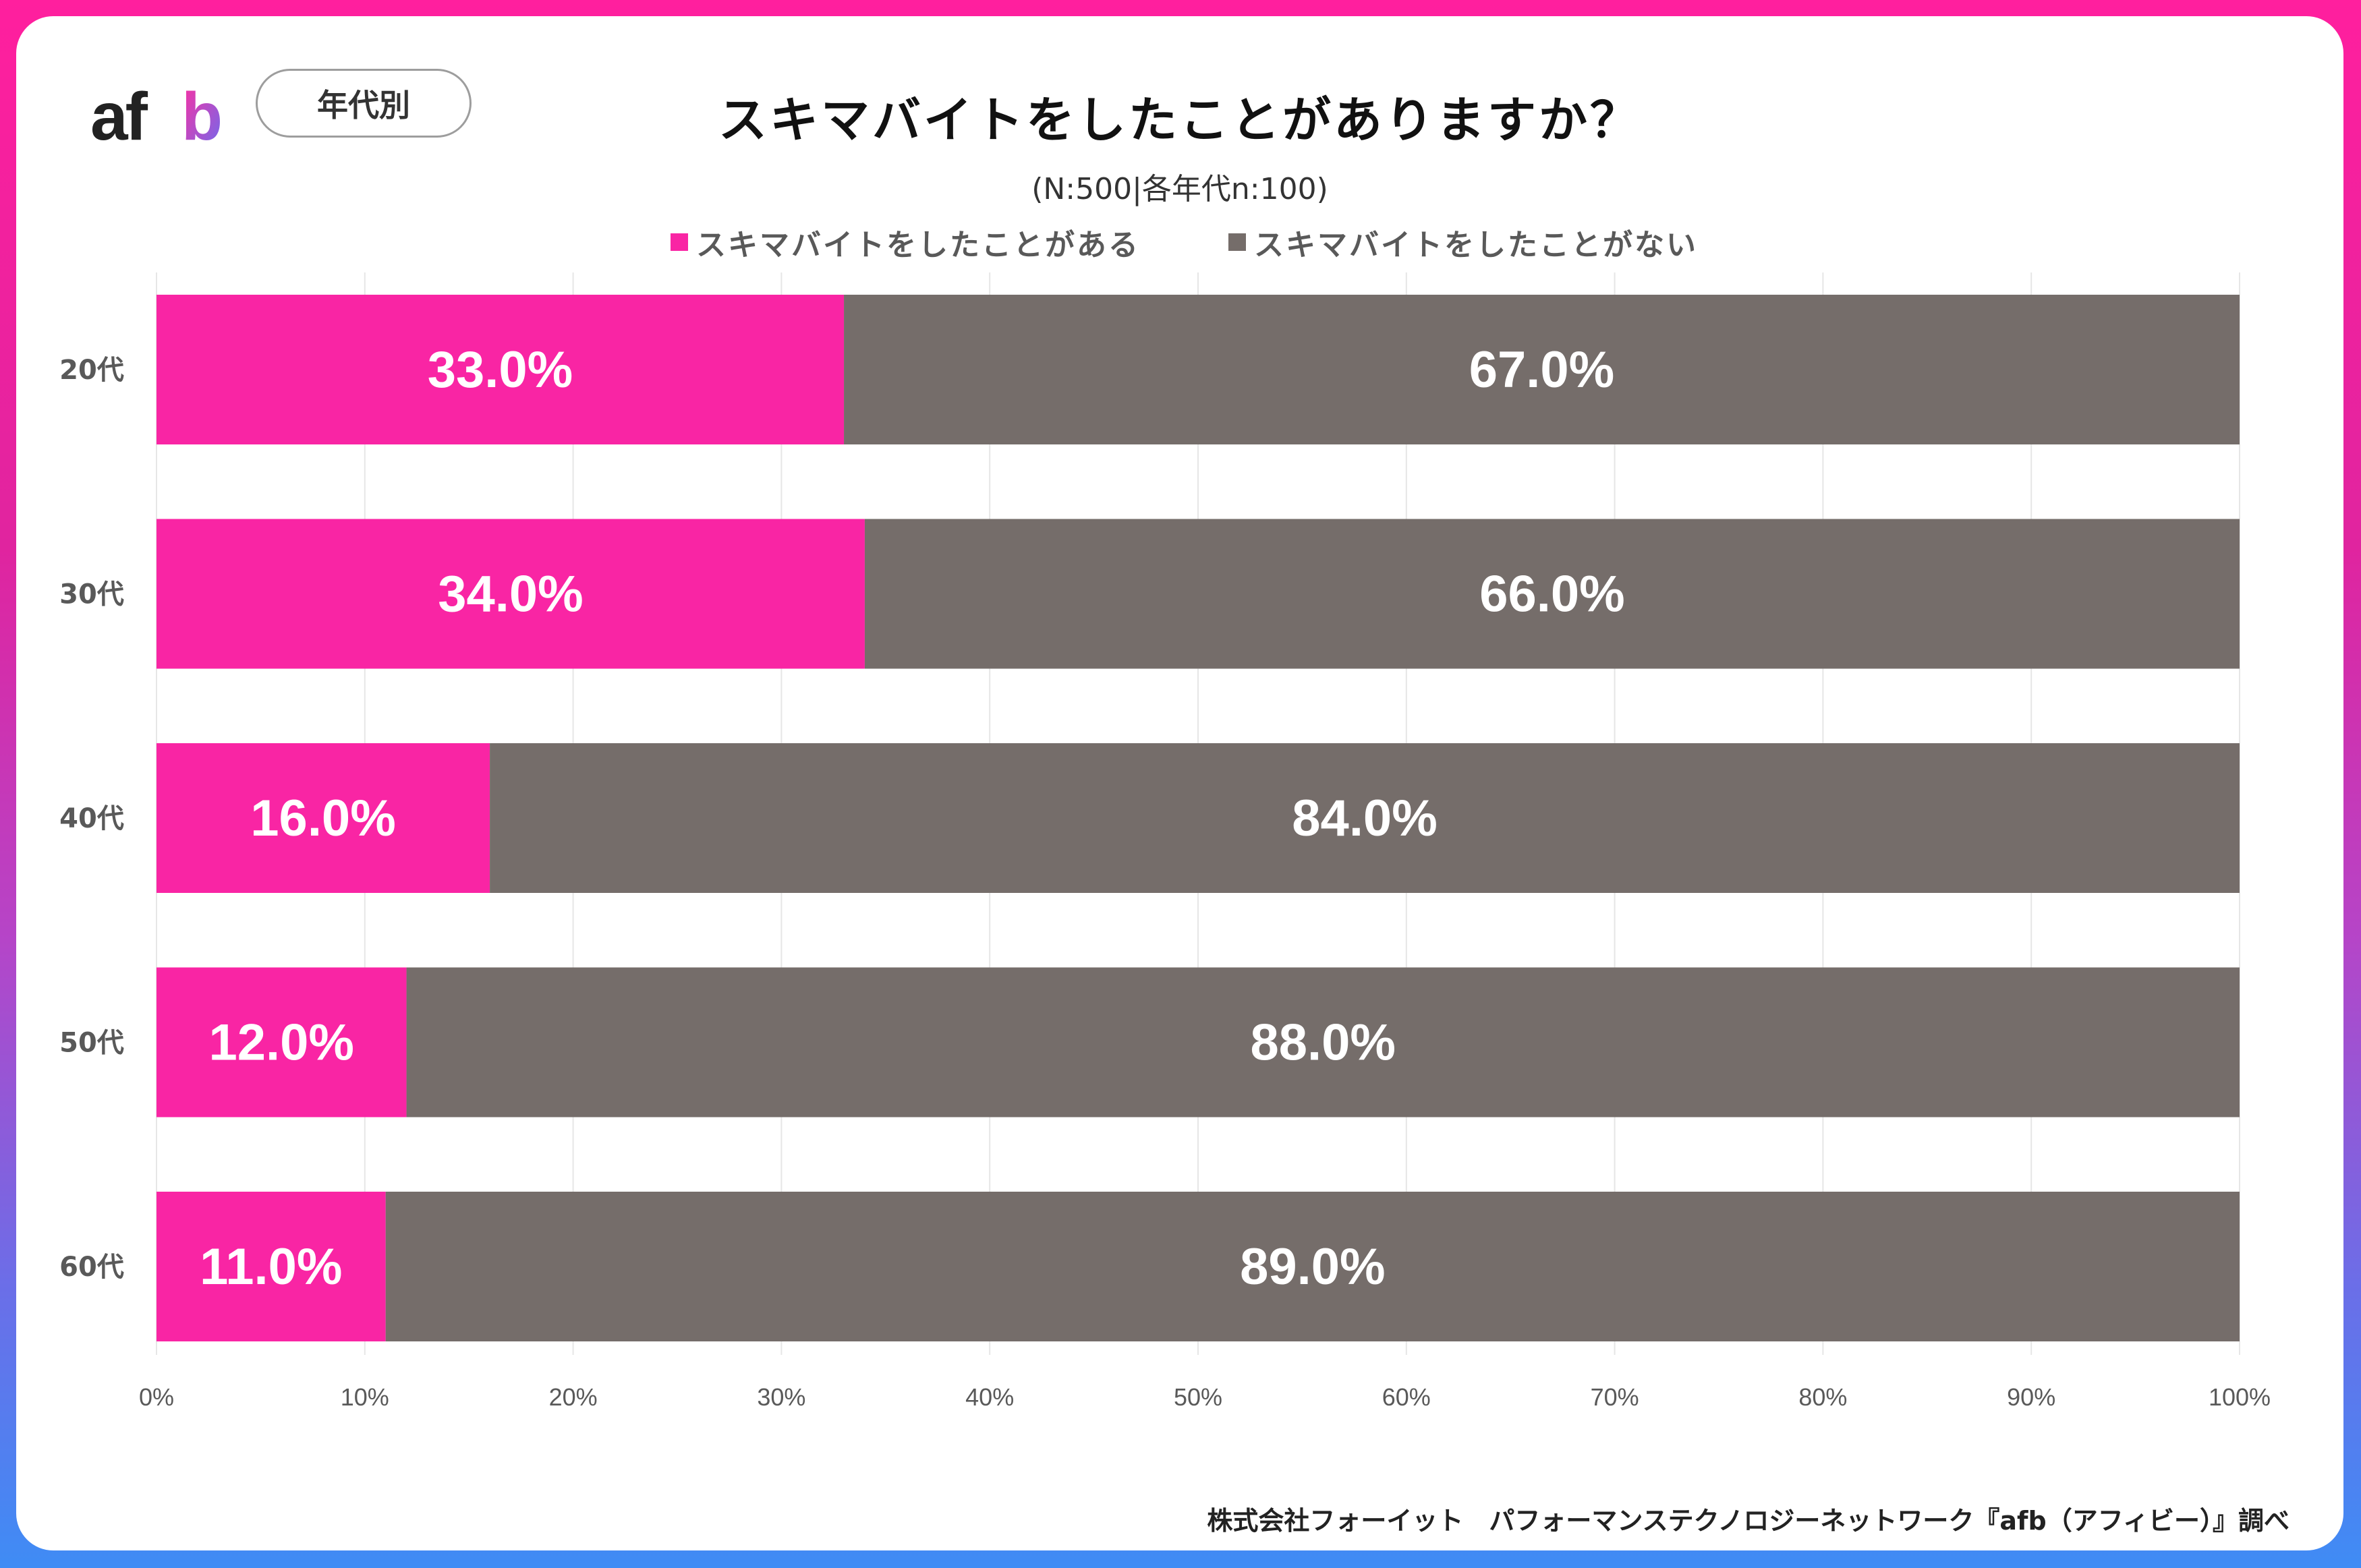 The image size is (2361, 1568). Describe the element at coordinates (91, 1267) in the screenshot. I see `y-category-label: 60代` at that location.